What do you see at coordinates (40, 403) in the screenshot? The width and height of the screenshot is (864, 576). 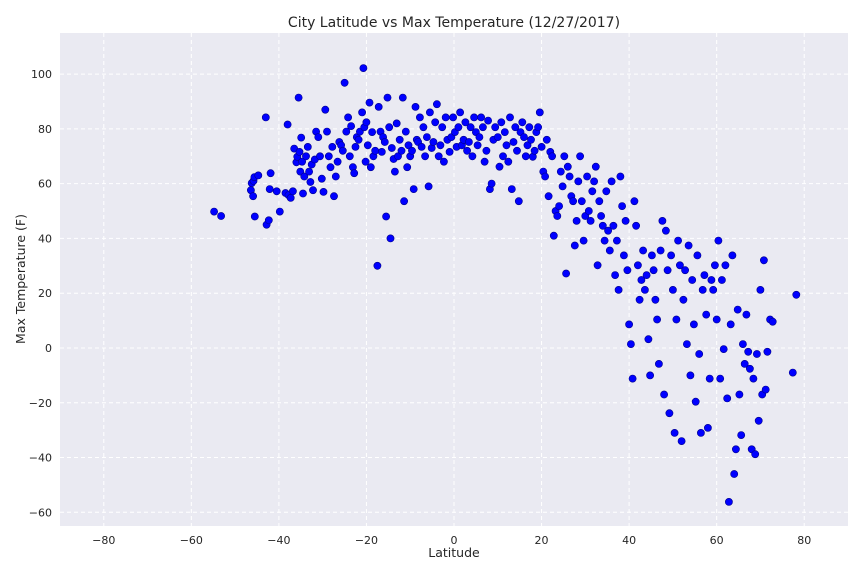 I see `y-tick-label: −20` at bounding box center [40, 403].